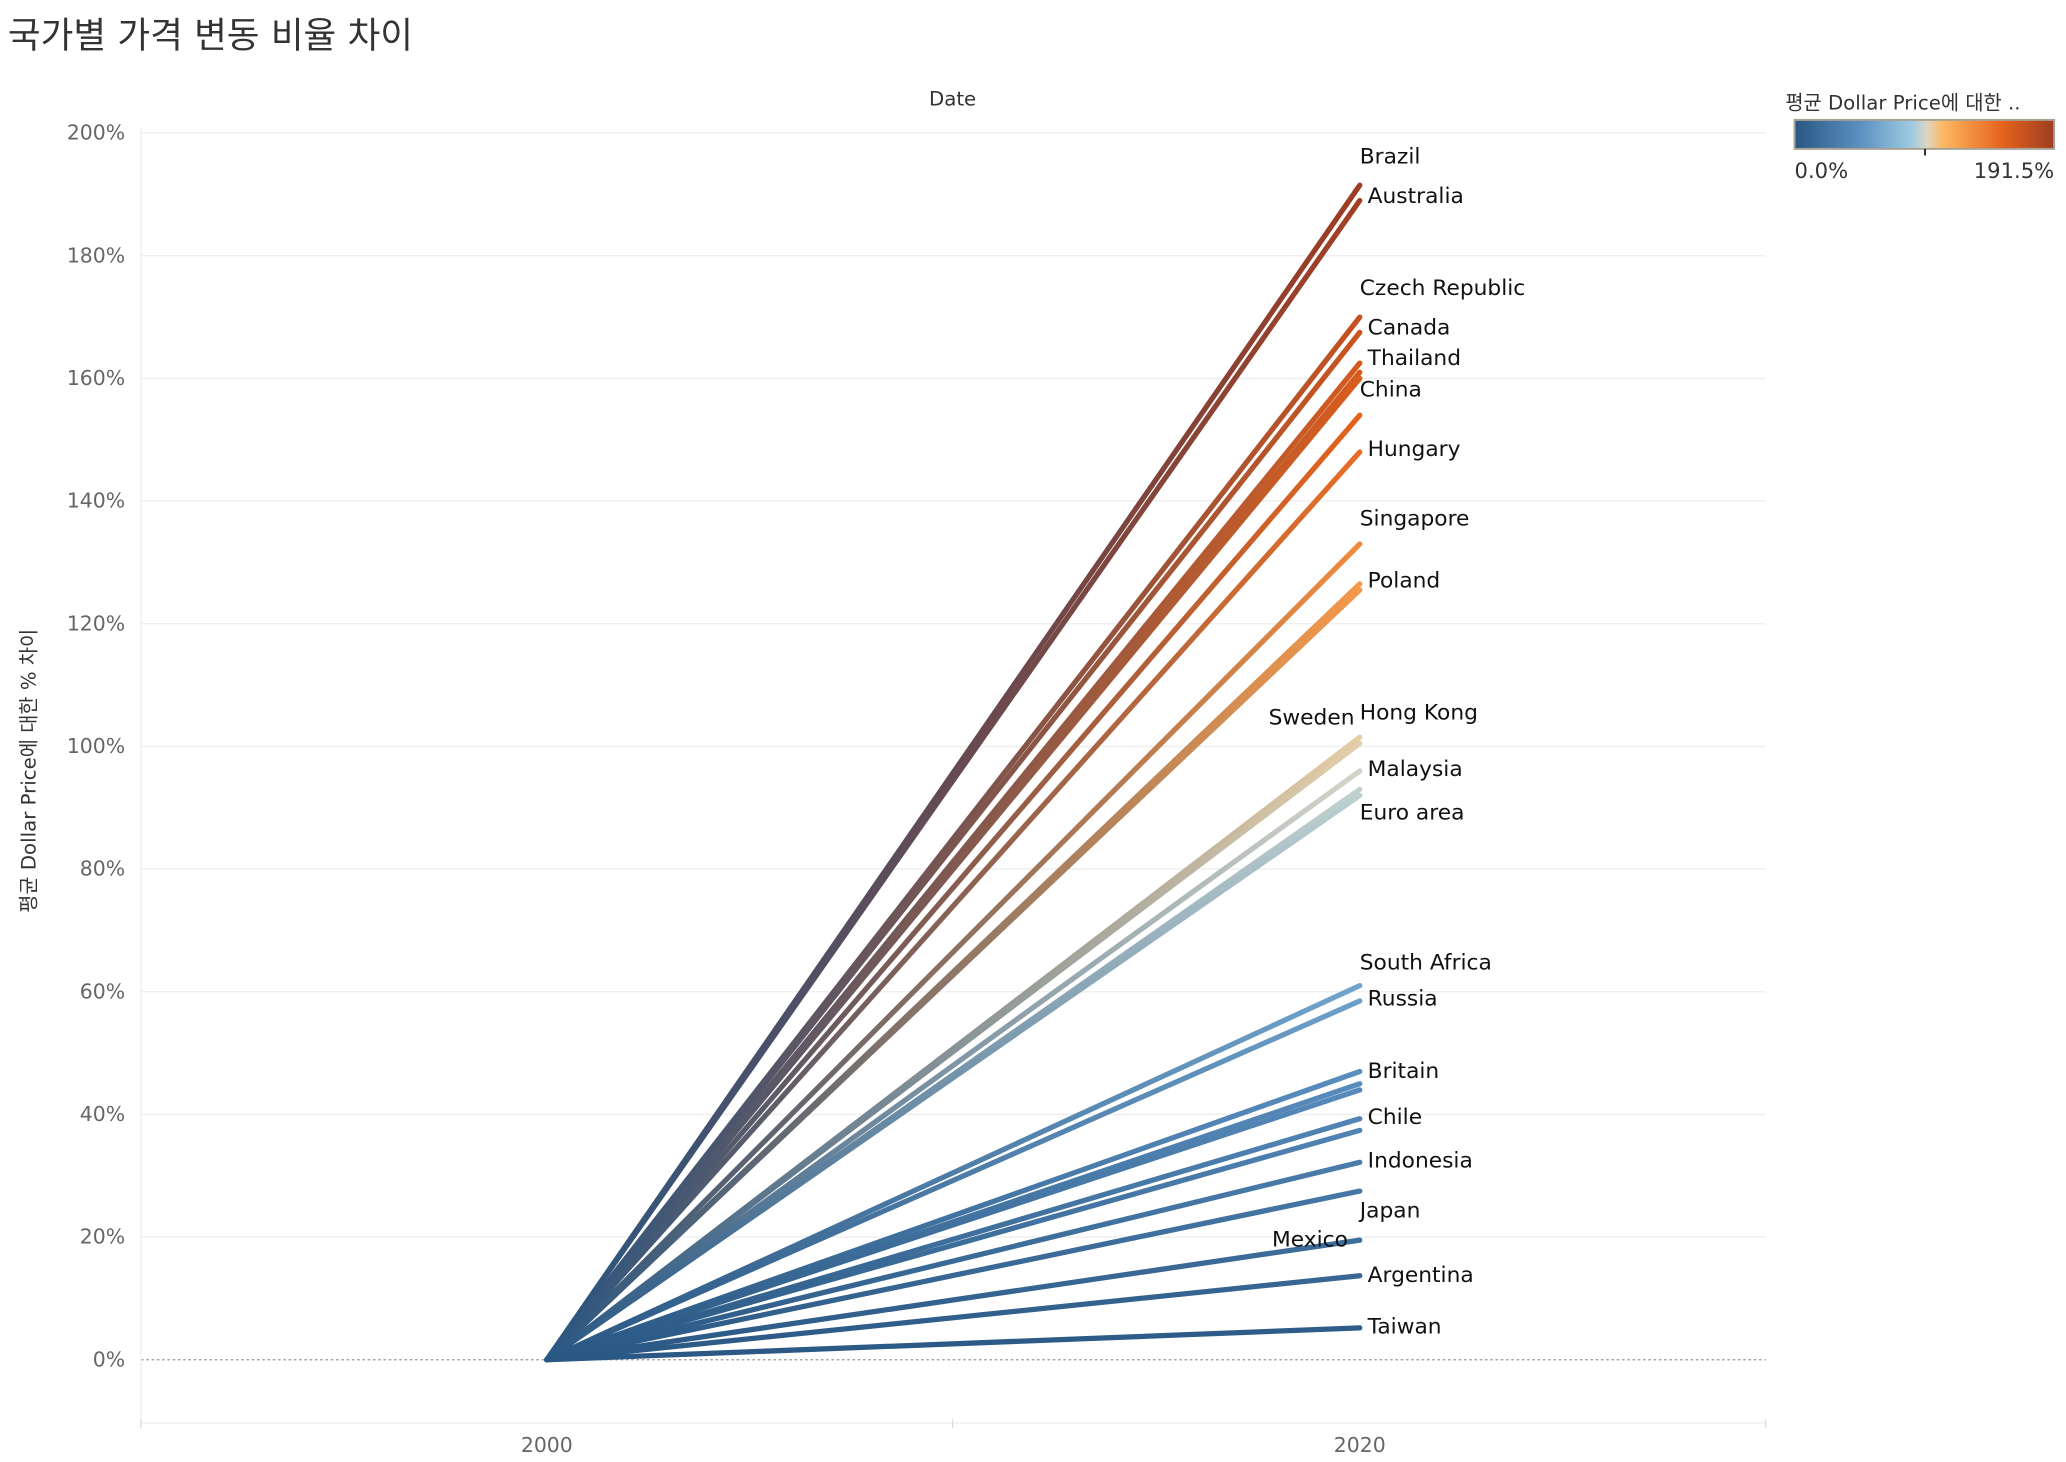 This screenshot has height=1462, width=2066. What do you see at coordinates (1404, 581) in the screenshot?
I see `series-label: Poland` at bounding box center [1404, 581].